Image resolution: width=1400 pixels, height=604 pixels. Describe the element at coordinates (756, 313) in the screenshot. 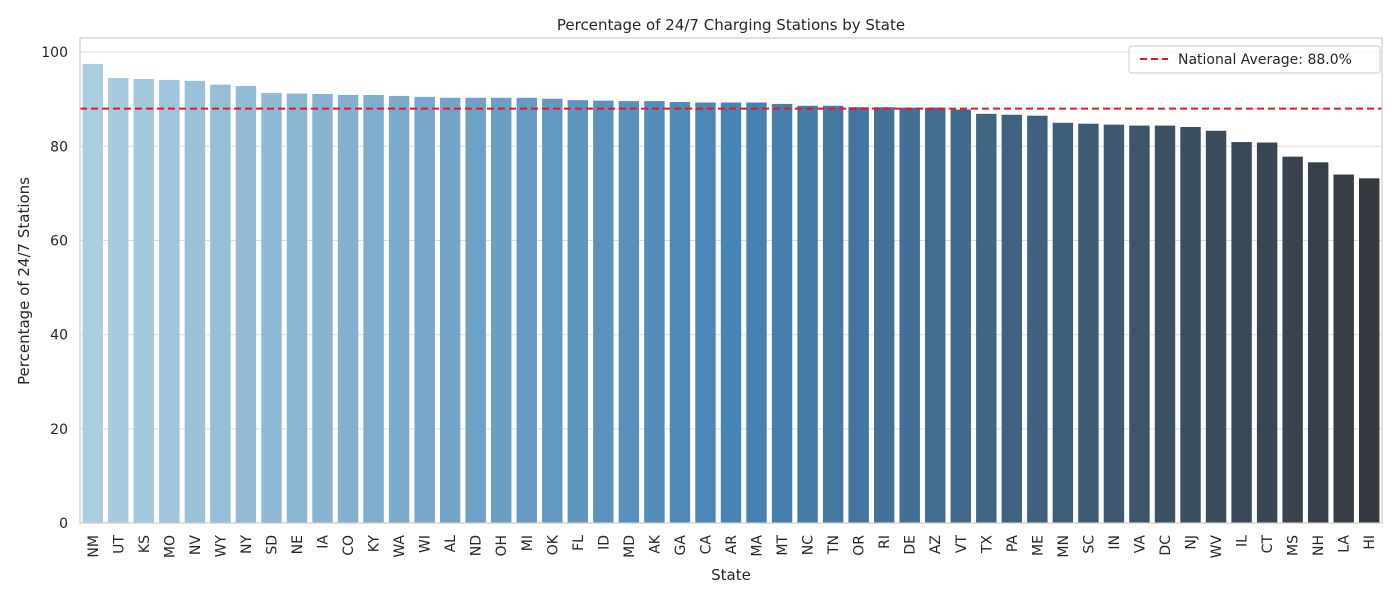

I see `bar-ma` at that location.